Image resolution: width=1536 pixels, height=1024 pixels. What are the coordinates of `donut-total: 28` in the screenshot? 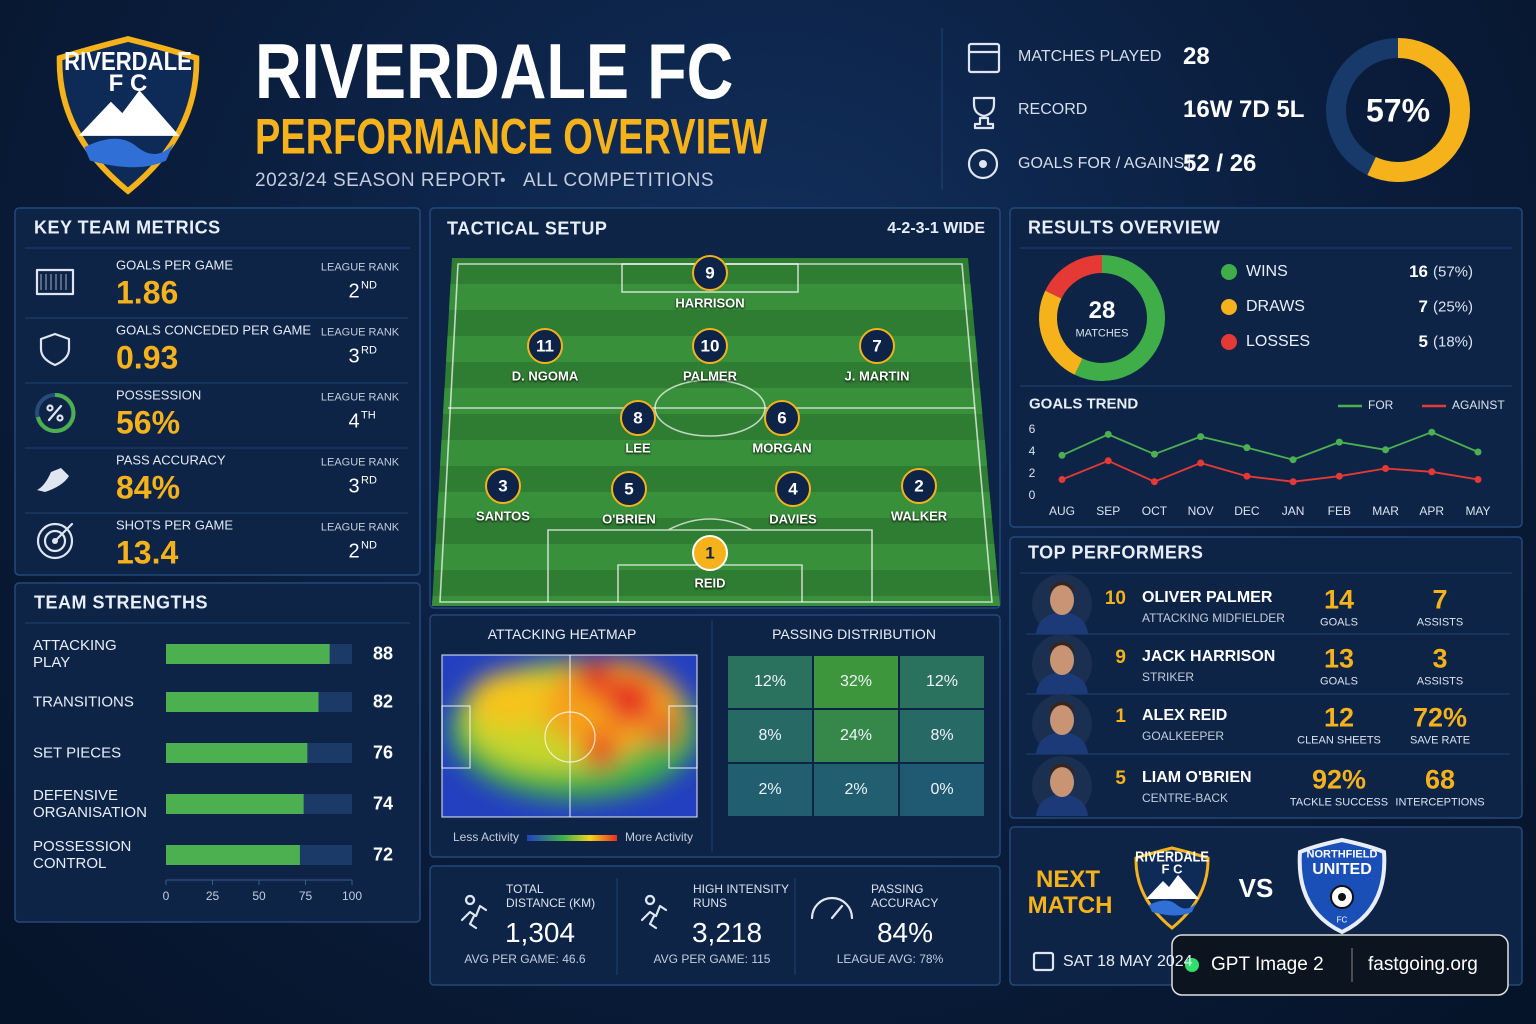 It's located at (1102, 311).